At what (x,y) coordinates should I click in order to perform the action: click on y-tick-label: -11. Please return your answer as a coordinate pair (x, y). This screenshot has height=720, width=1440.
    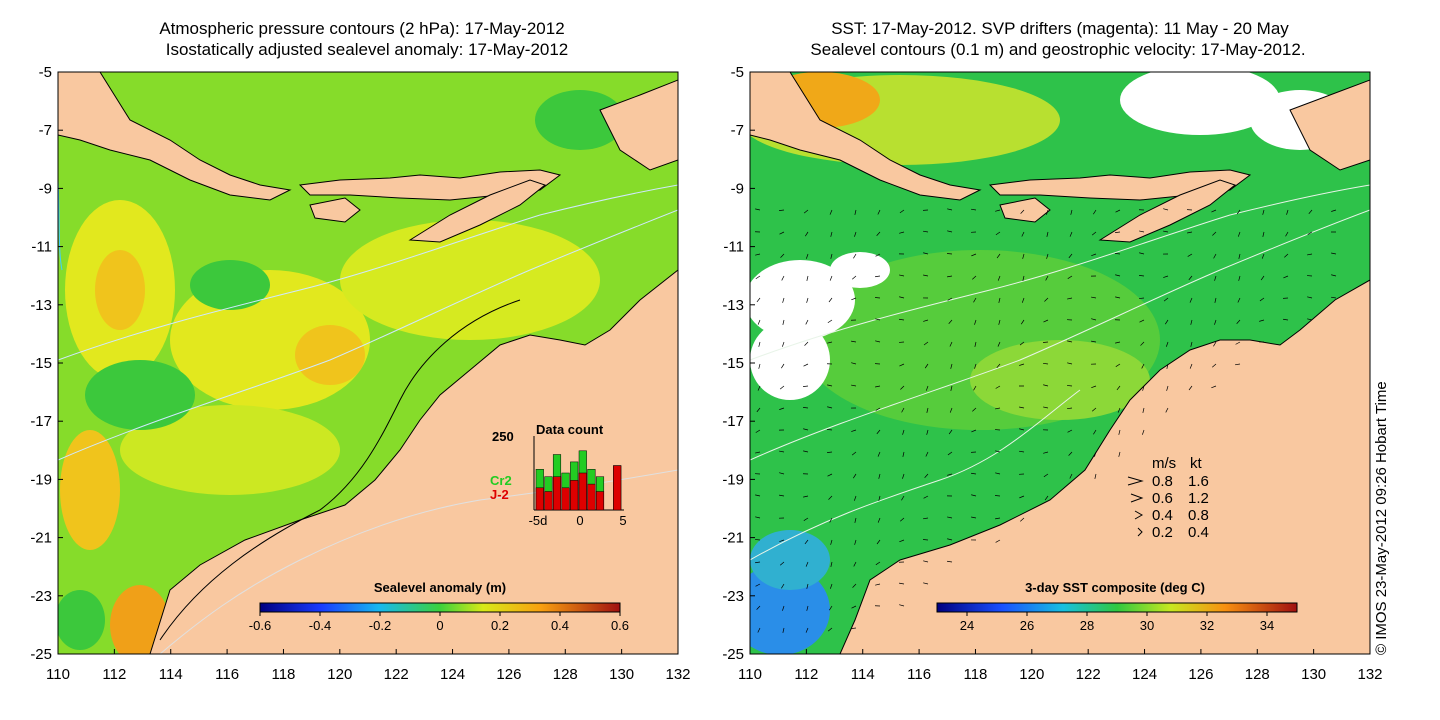
    Looking at the image, I should click on (733, 247).